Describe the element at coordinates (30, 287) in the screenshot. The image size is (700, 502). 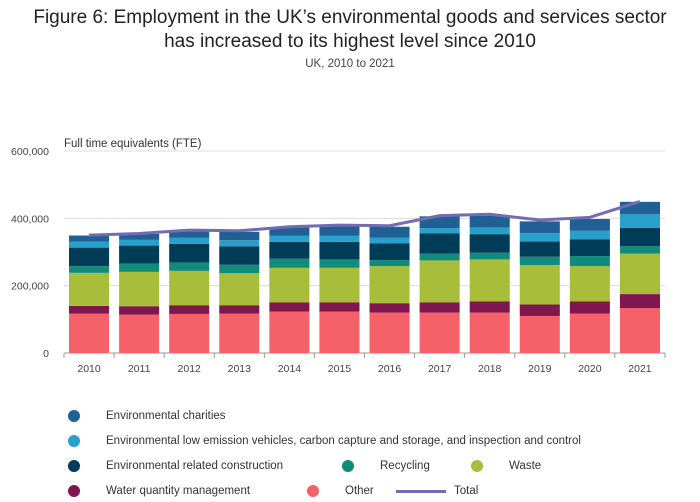
I see `y-tick-label: 200,000` at that location.